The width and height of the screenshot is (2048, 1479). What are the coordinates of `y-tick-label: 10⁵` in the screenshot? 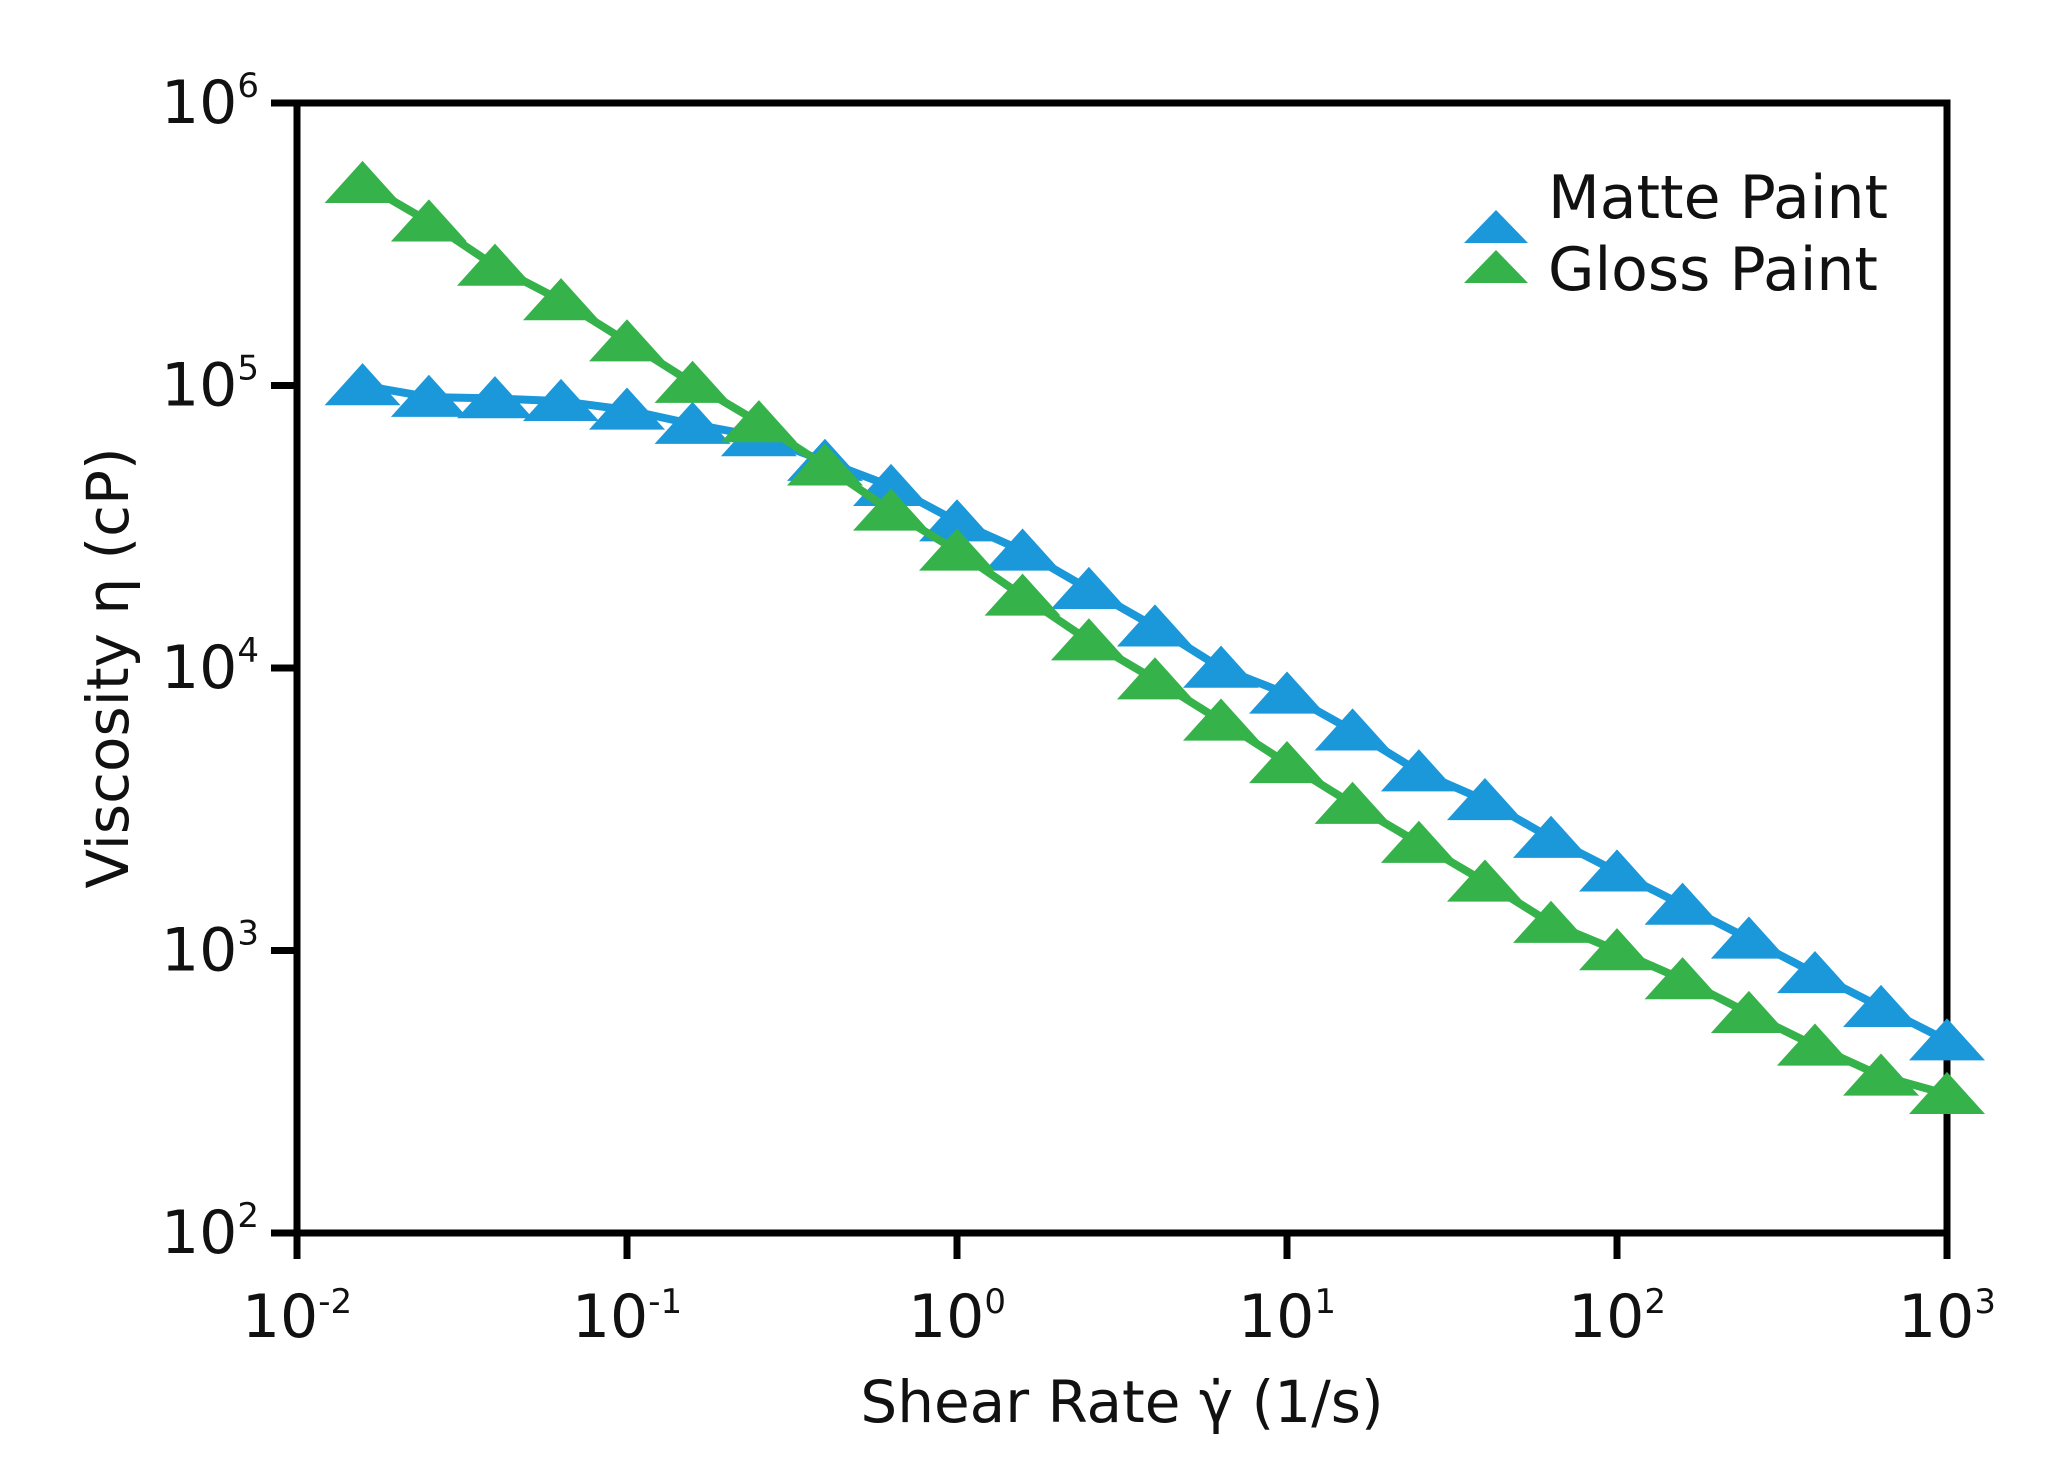 It's located at (210, 385).